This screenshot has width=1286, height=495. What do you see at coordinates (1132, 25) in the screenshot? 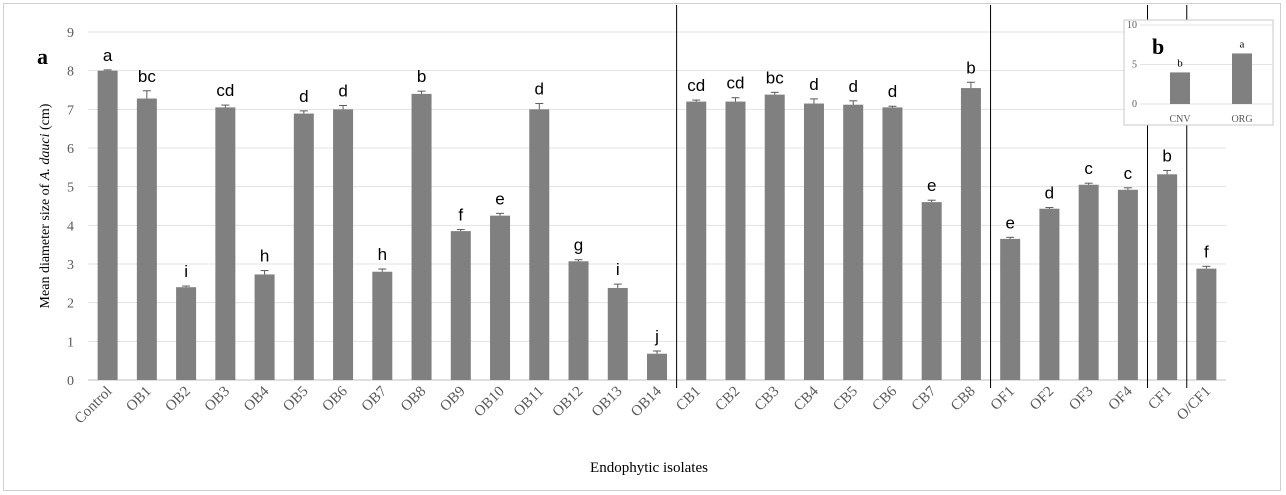
I see `inset-y-tick-label: 10` at bounding box center [1132, 25].